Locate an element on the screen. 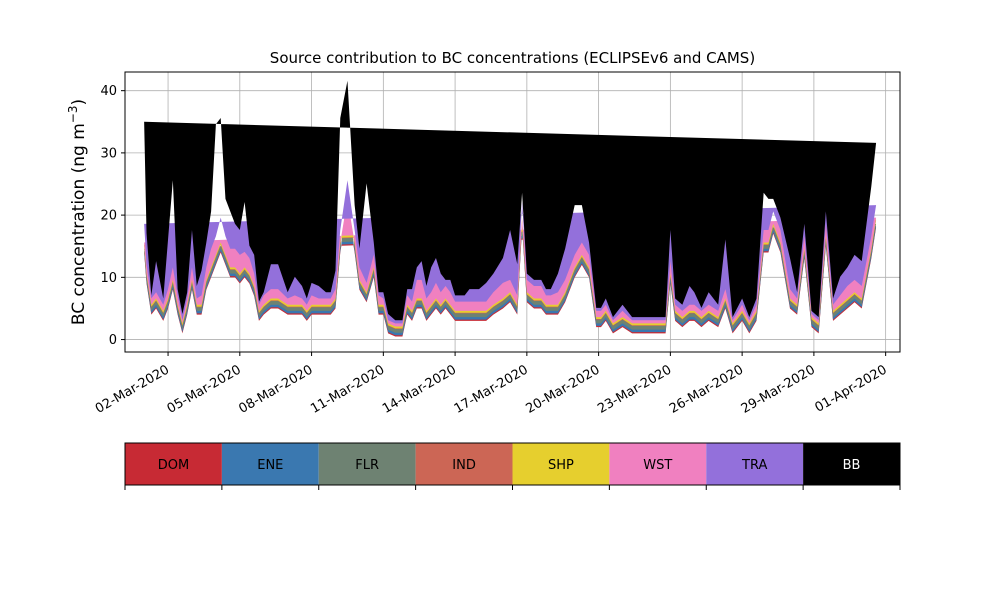  y-tick-label: 10 is located at coordinates (108, 278).